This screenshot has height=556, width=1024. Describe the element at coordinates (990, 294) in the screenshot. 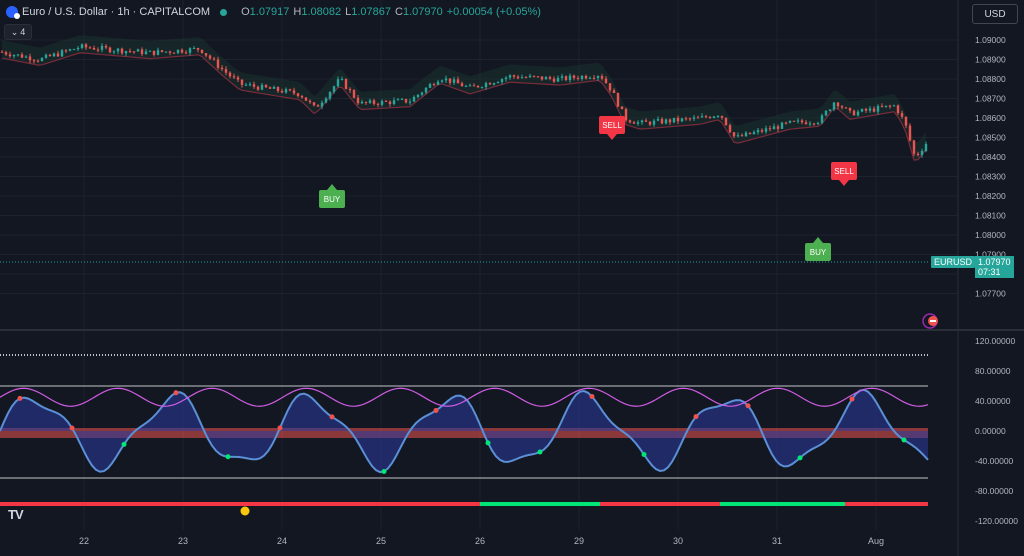

I see `price-tick-label: 1.07700` at that location.